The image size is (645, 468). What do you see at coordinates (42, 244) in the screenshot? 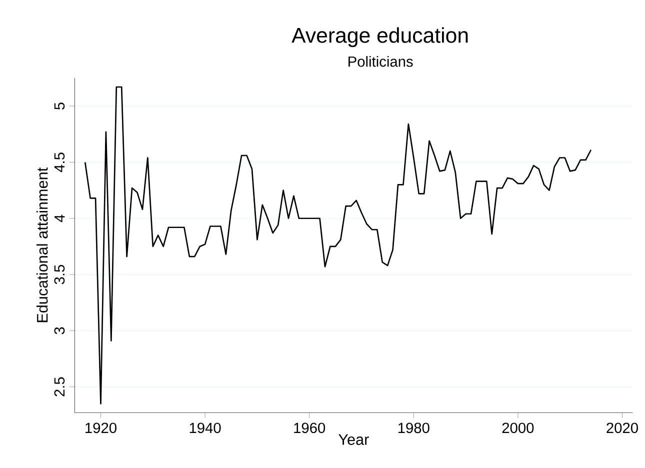
I see `y-axis-title: Educational attainment` at bounding box center [42, 244].